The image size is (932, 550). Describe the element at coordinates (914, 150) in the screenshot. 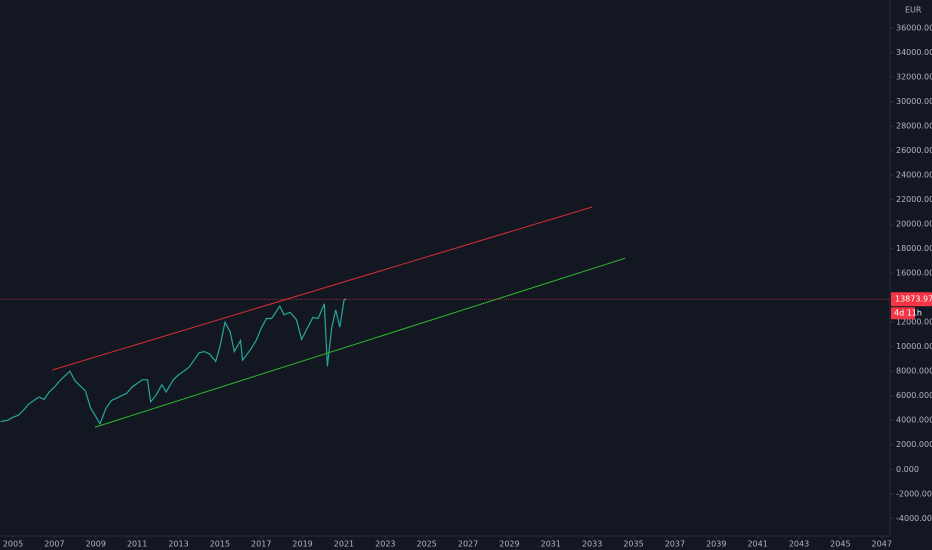

I see `y-tick-label: 26000.000` at that location.